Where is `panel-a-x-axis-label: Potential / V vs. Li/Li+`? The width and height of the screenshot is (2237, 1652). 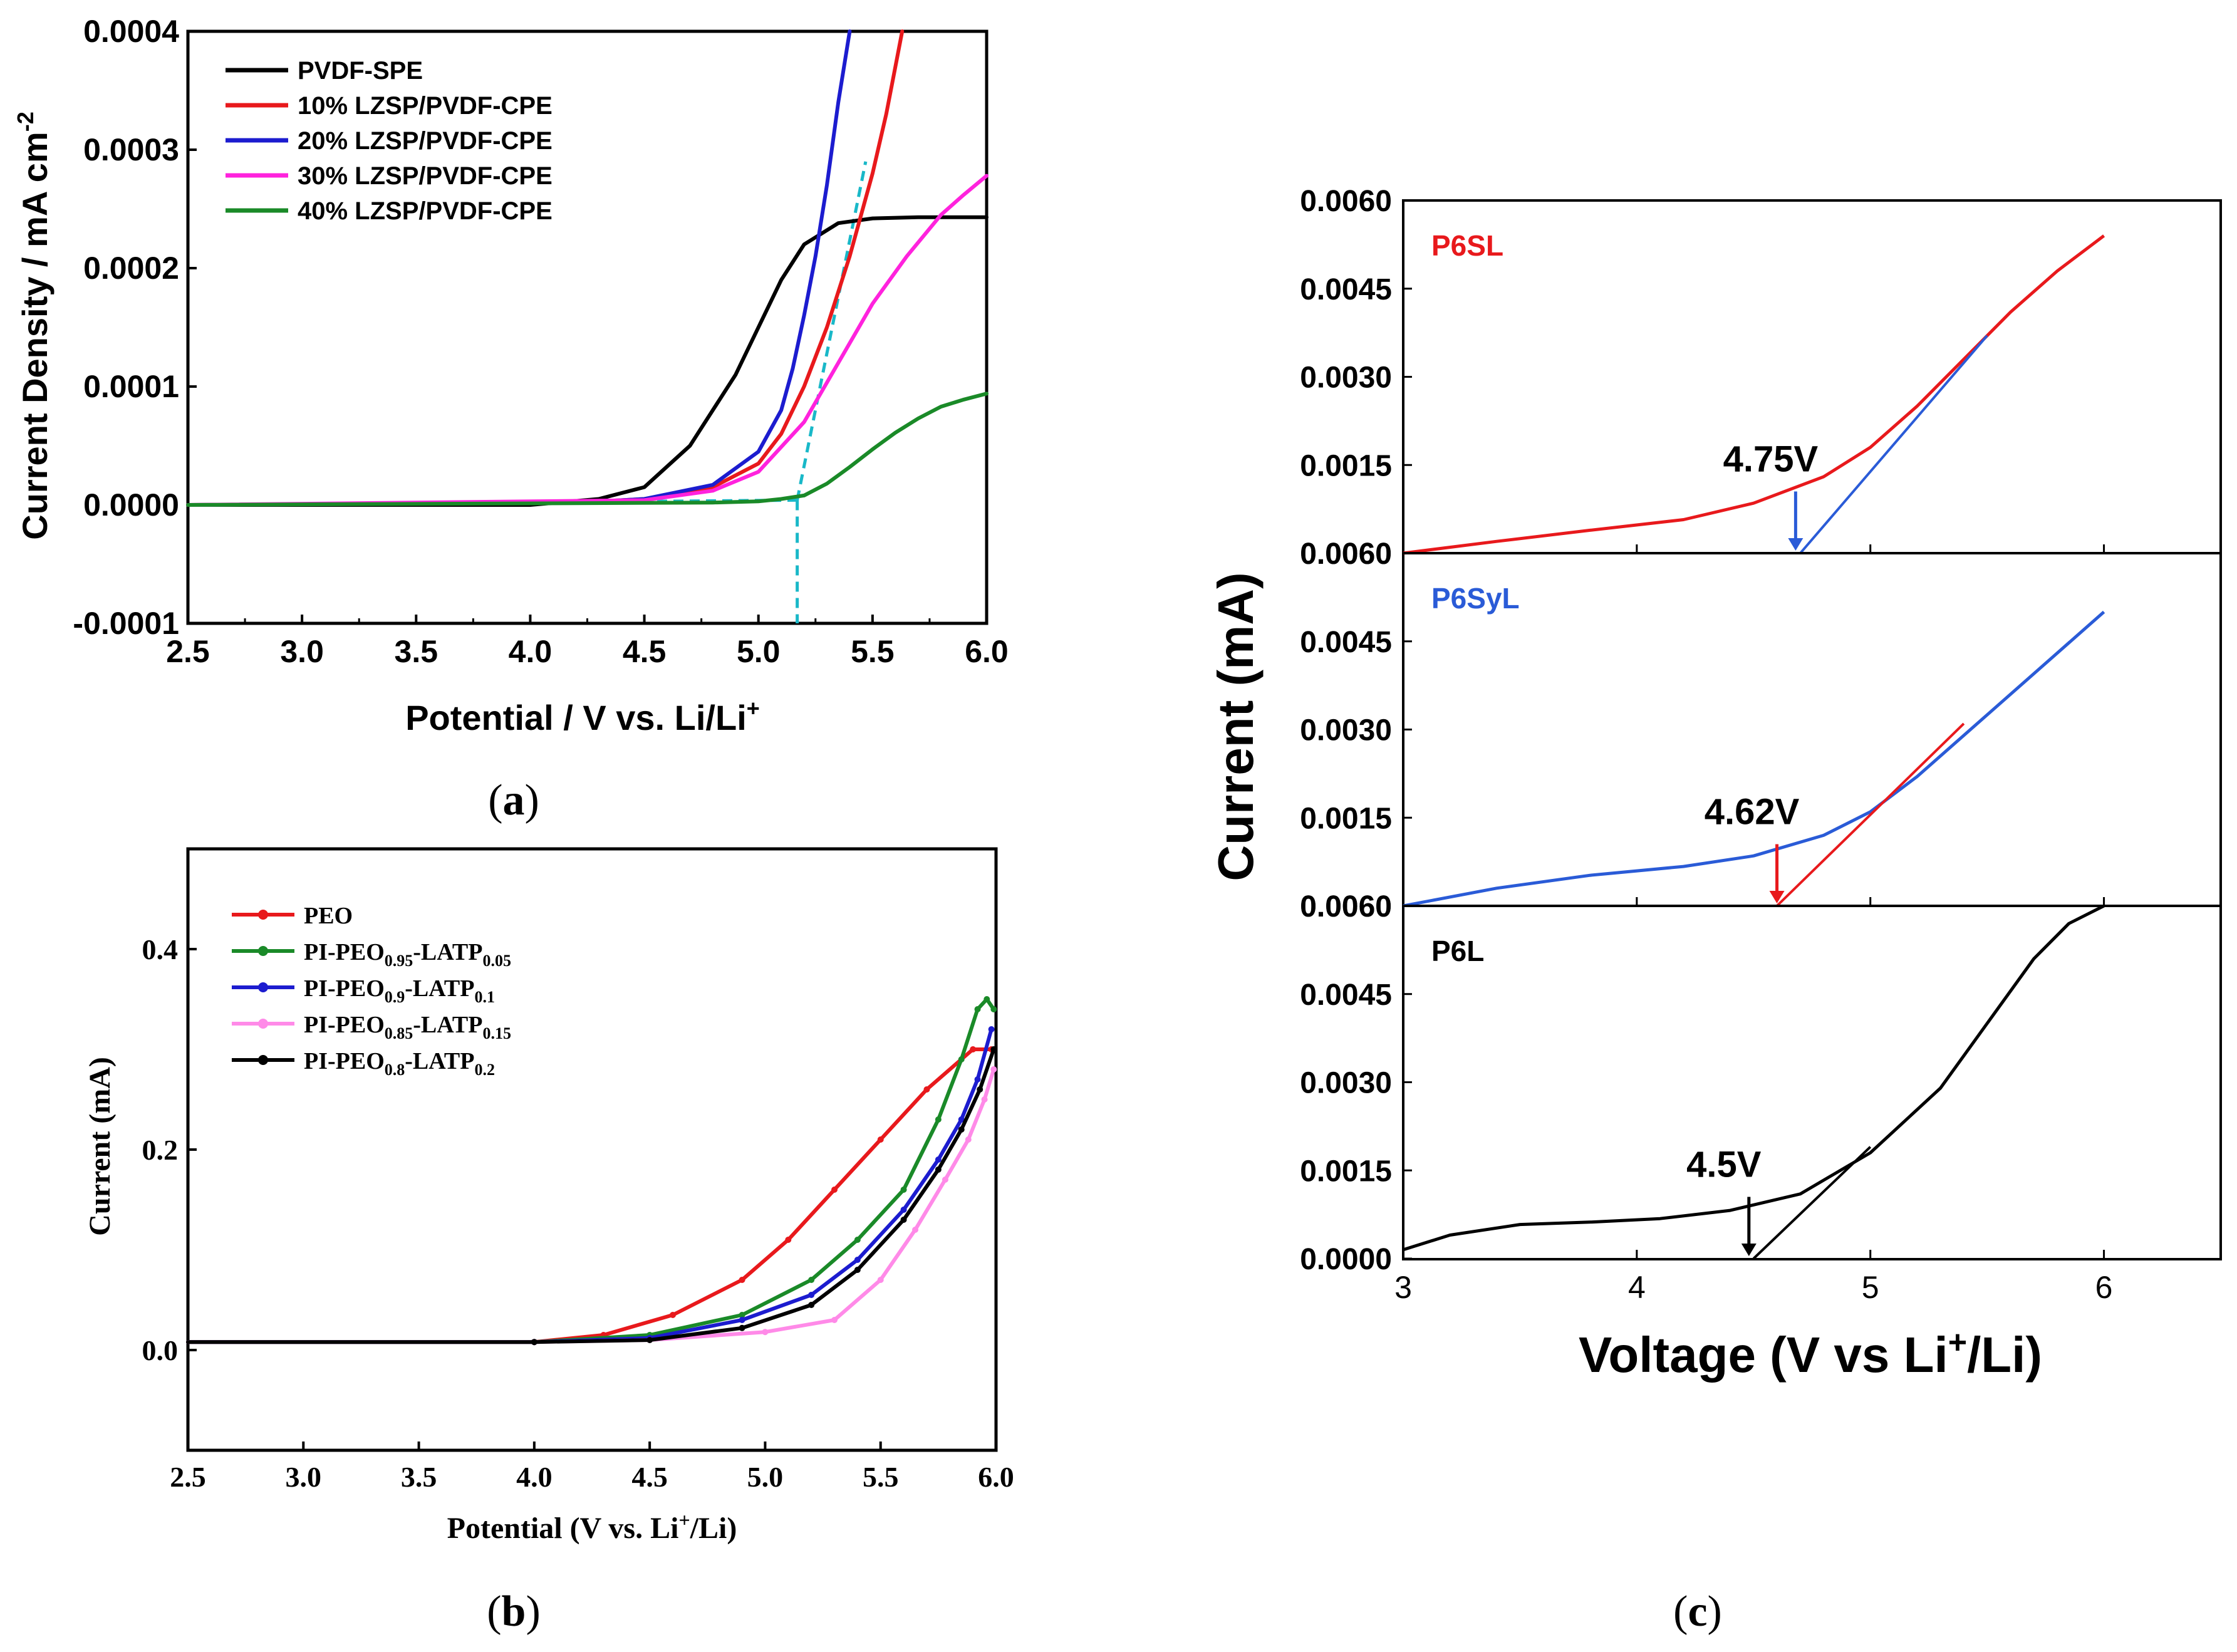 panel-a-x-axis-label: Potential / V vs. Li/Li+ is located at coordinates (582, 716).